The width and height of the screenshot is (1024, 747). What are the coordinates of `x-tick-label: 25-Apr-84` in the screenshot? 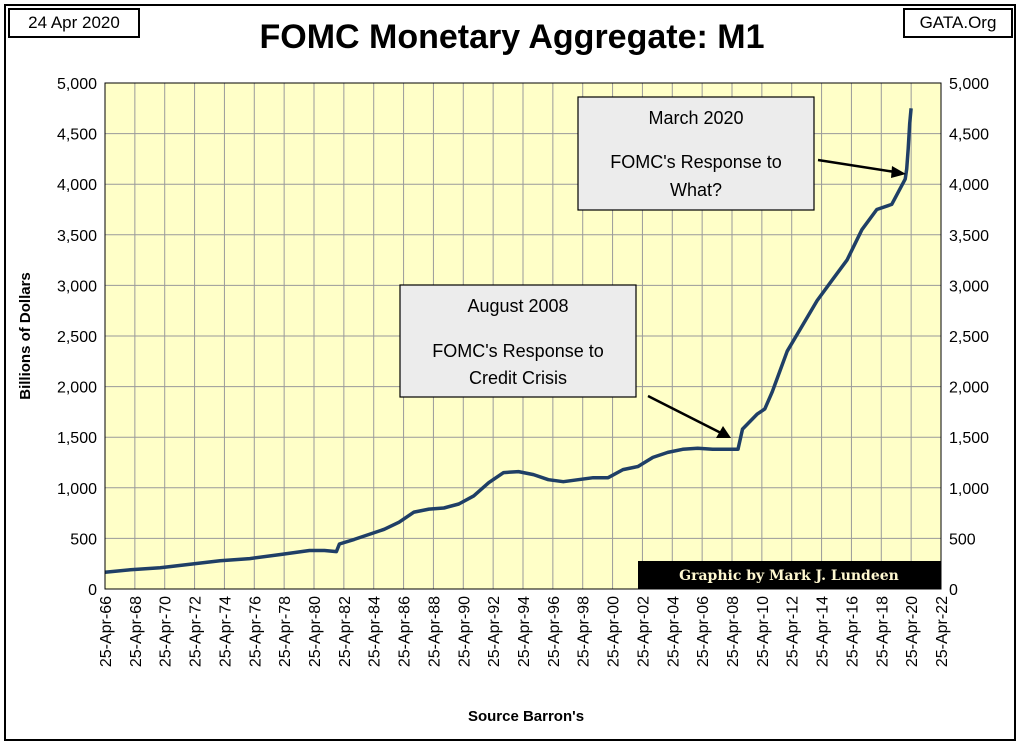 It's located at (375, 631).